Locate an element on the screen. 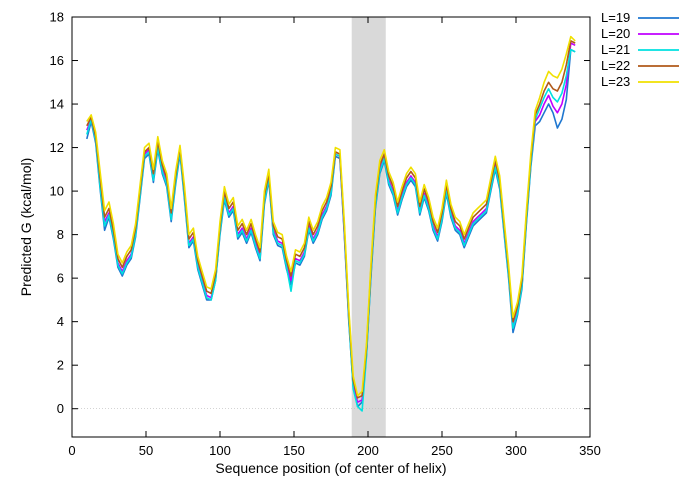 The height and width of the screenshot is (483, 690). legend-label: L=21 is located at coordinates (615, 49).